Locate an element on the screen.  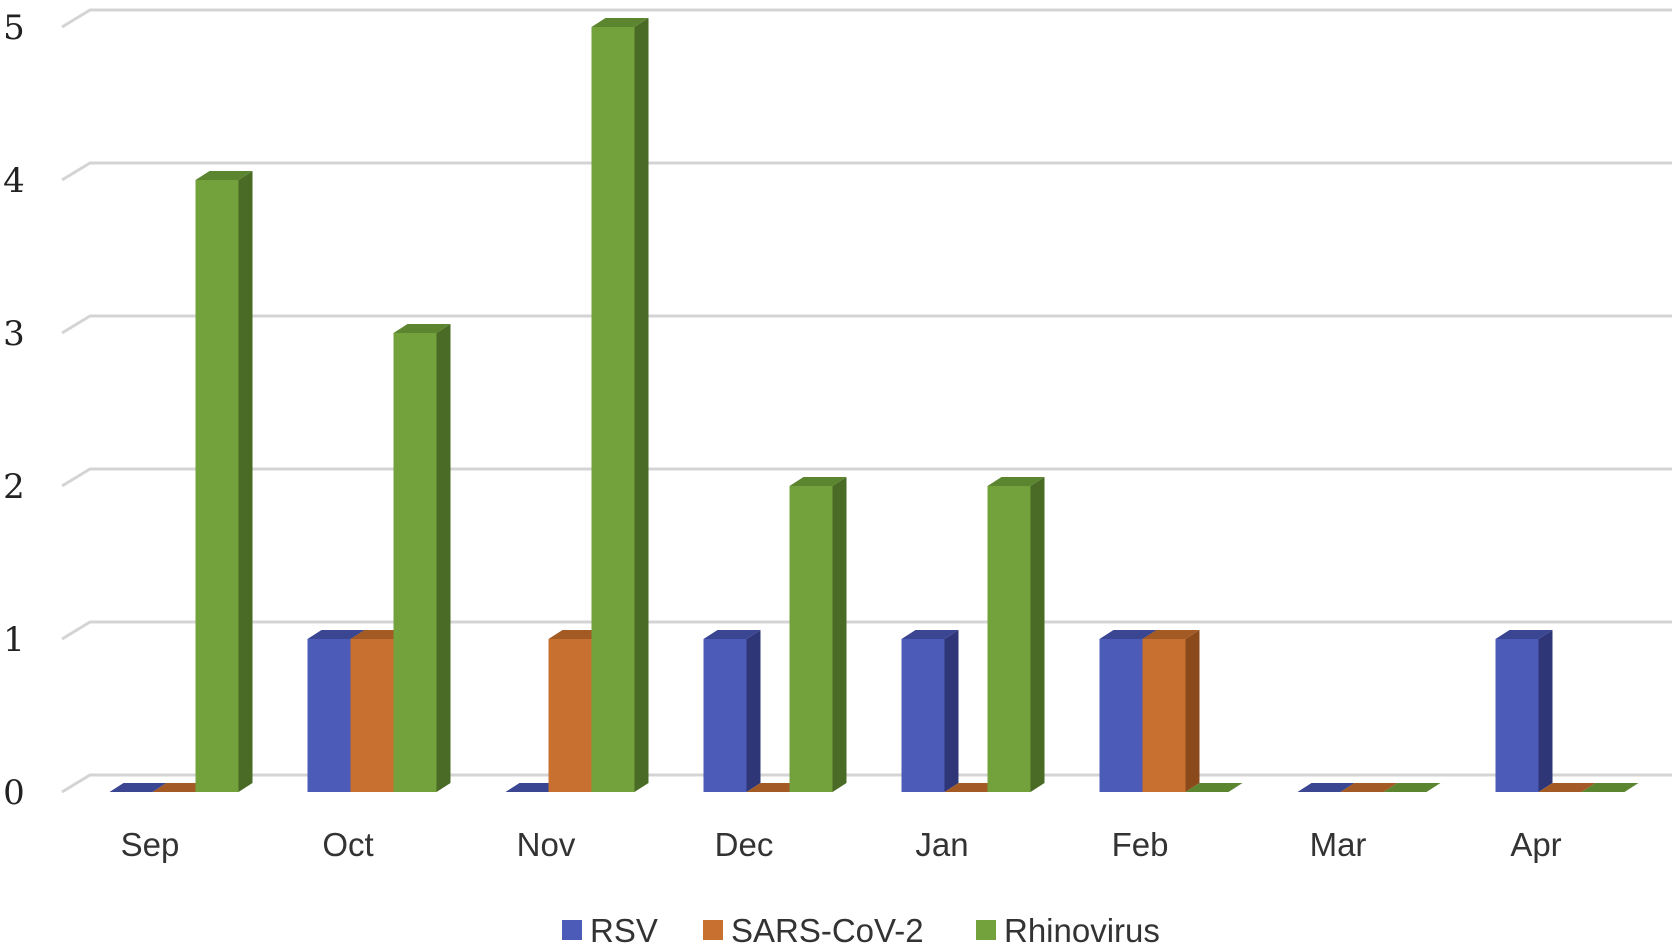
legend-label: SARS-CoV-2 is located at coordinates (827, 930).